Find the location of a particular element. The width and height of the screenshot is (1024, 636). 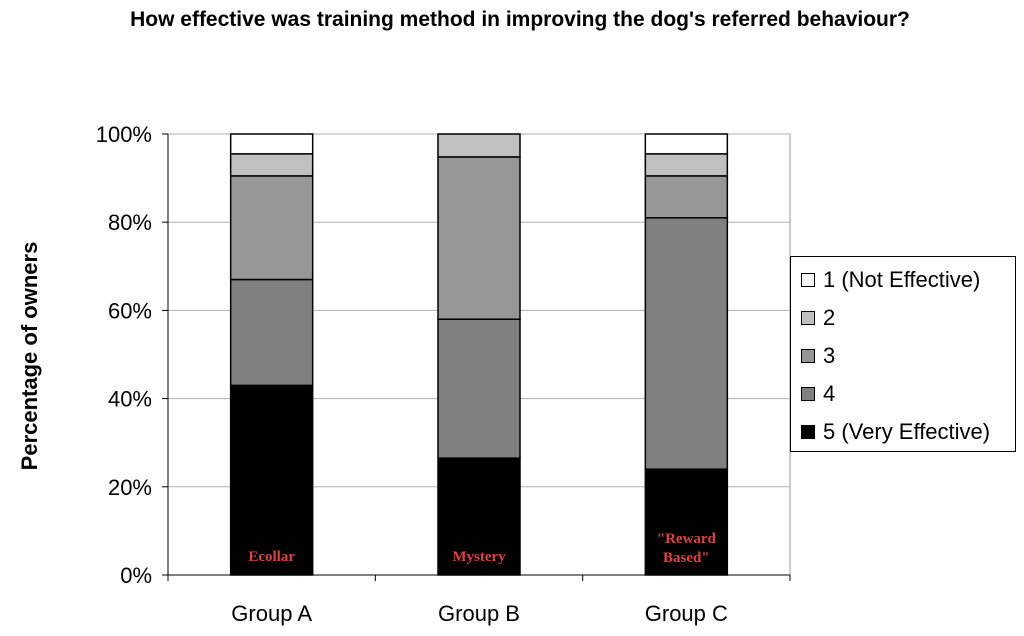

bar-annotation: Ecollar is located at coordinates (271, 557).